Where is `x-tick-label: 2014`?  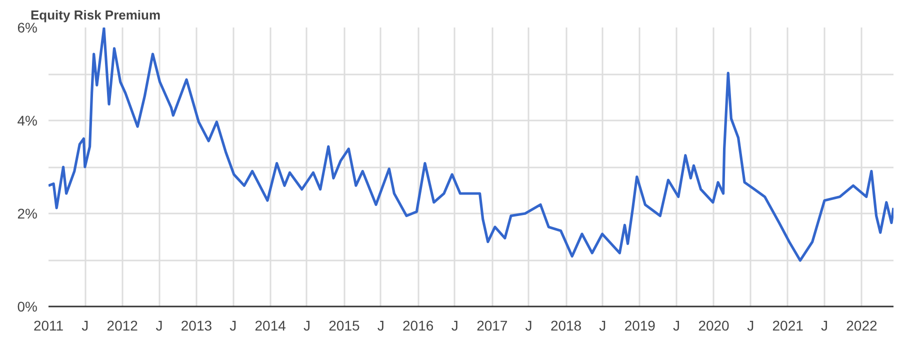
x-tick-label: 2014 is located at coordinates (270, 326).